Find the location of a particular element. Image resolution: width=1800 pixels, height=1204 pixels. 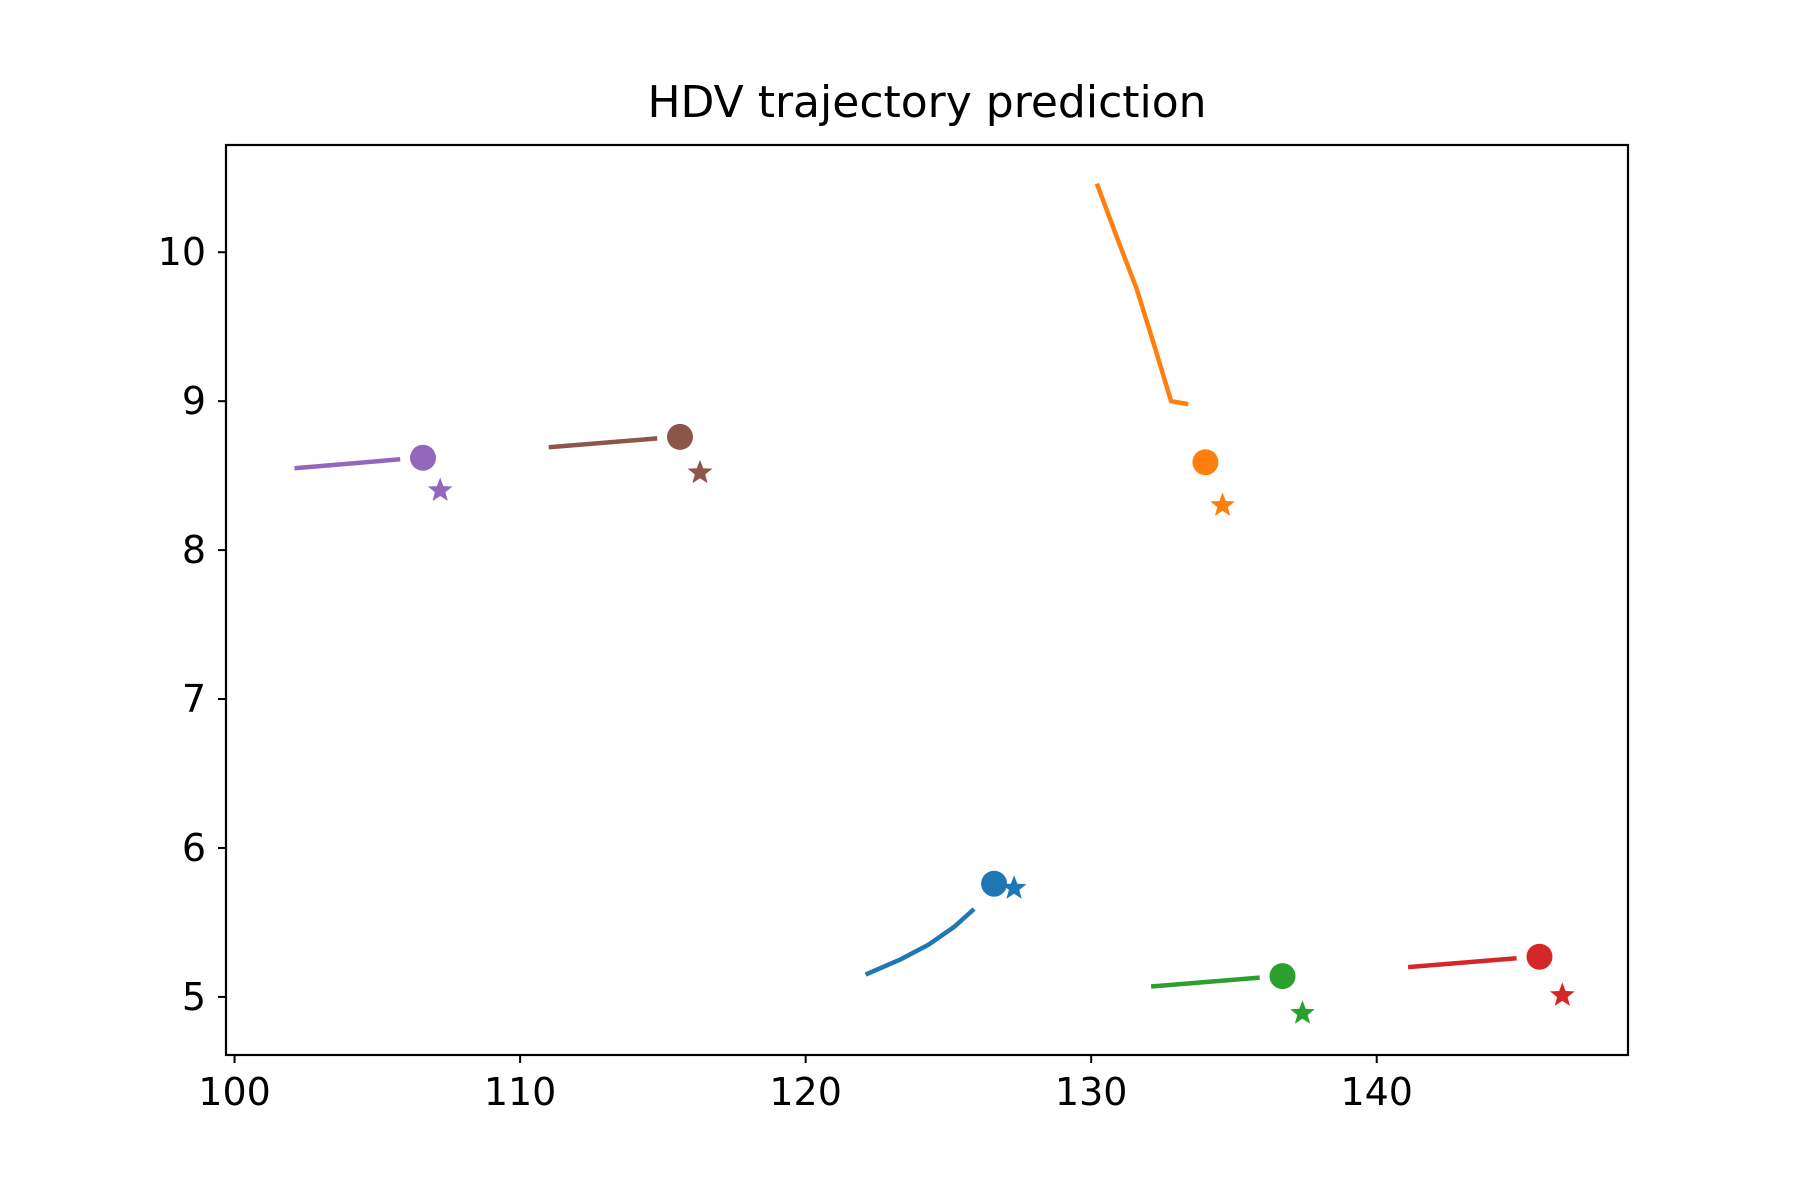

x-axis: 100 110 120 130 140 is located at coordinates (805, 1084).